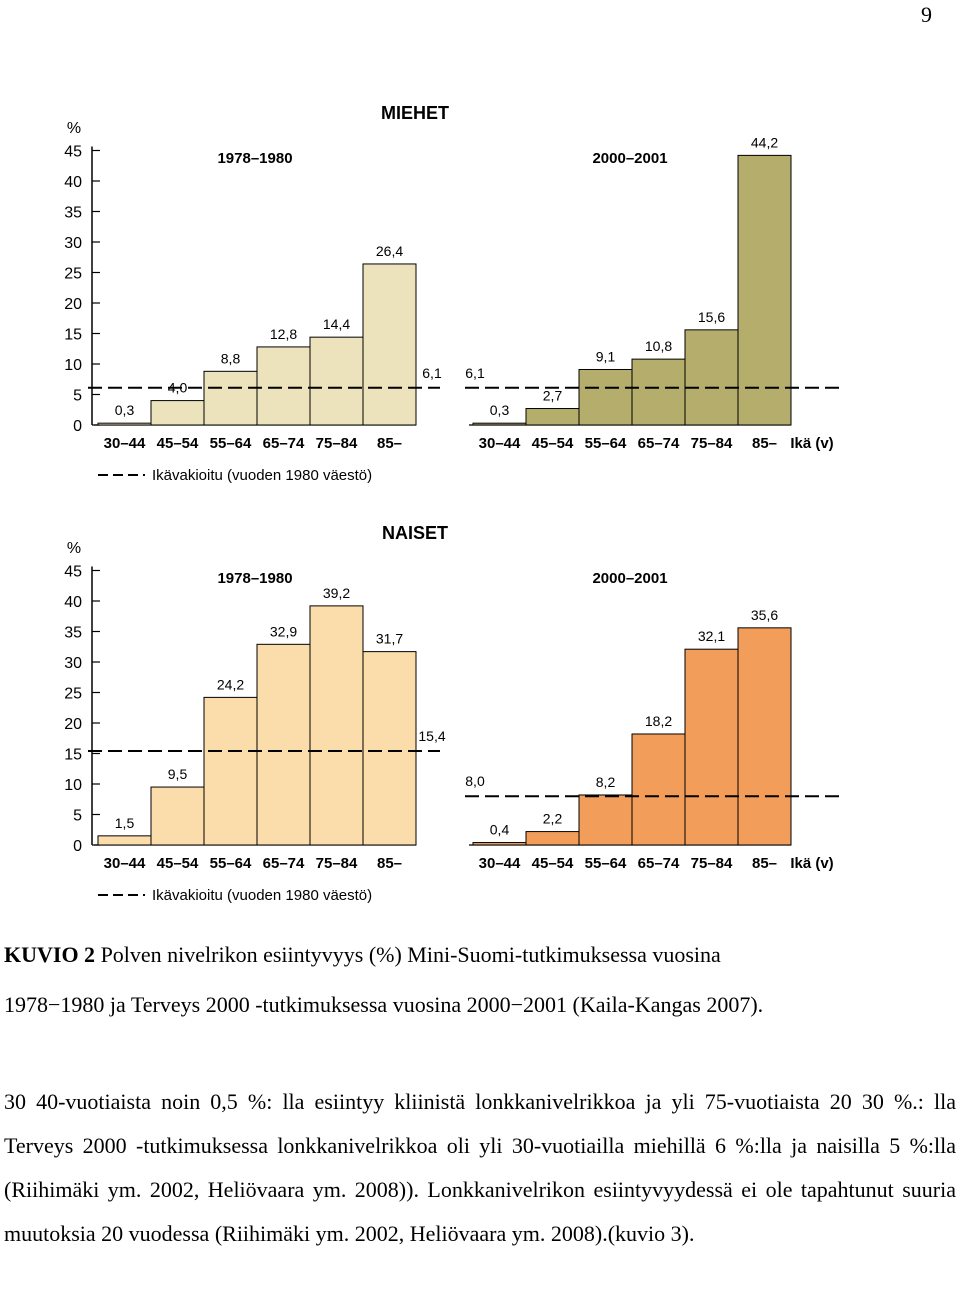 This screenshot has height=1302, width=960. Describe the element at coordinates (606, 356) in the screenshot. I see `bar-value-label: 9,1` at that location.